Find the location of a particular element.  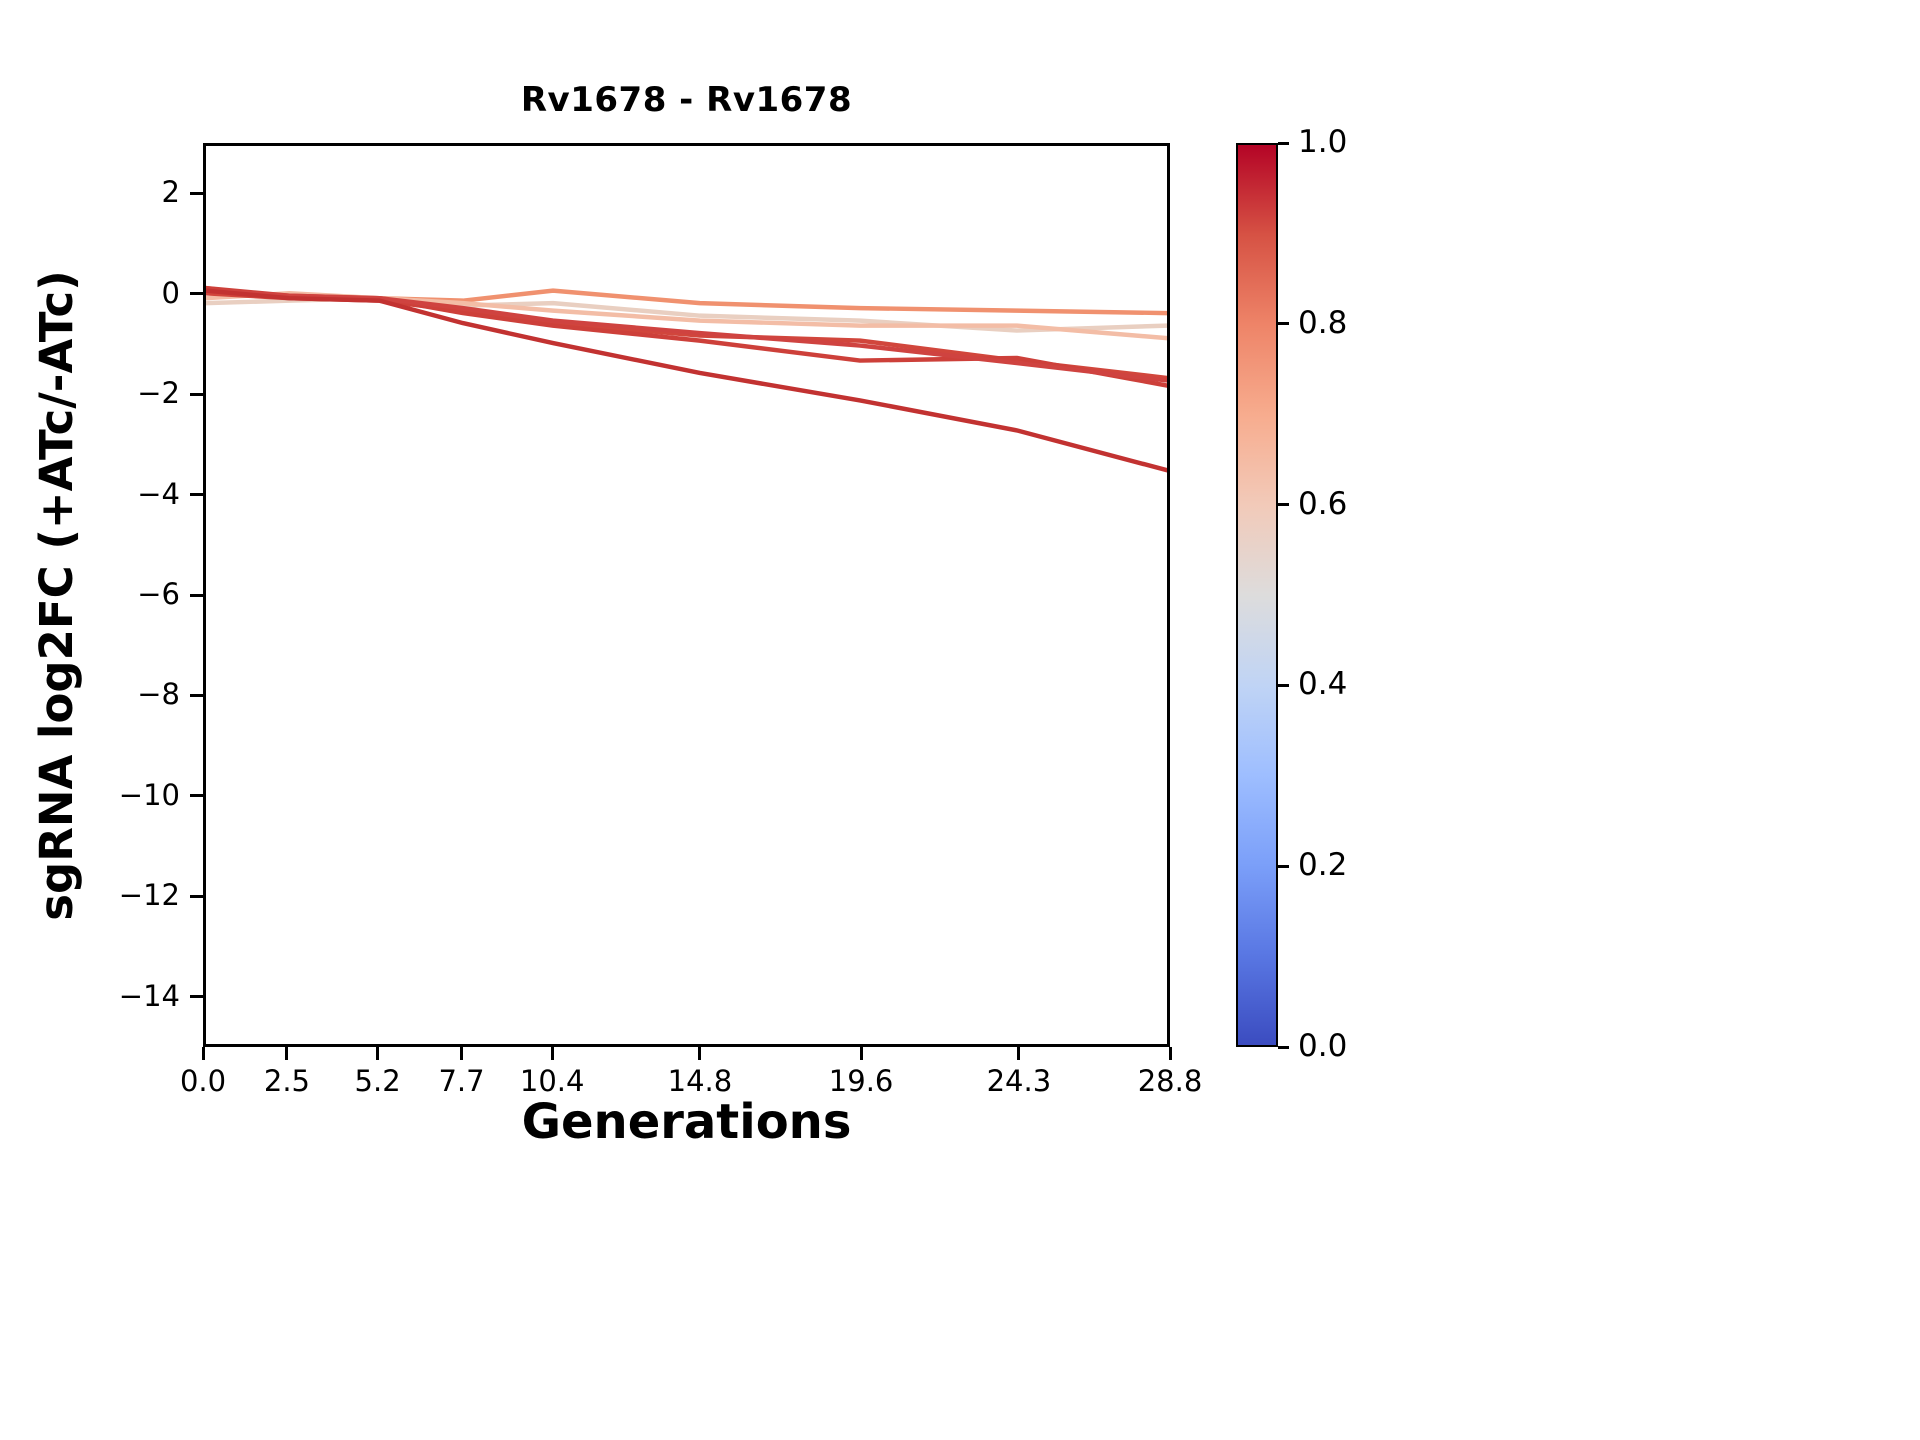

series-lines-svg is located at coordinates (686, 379).